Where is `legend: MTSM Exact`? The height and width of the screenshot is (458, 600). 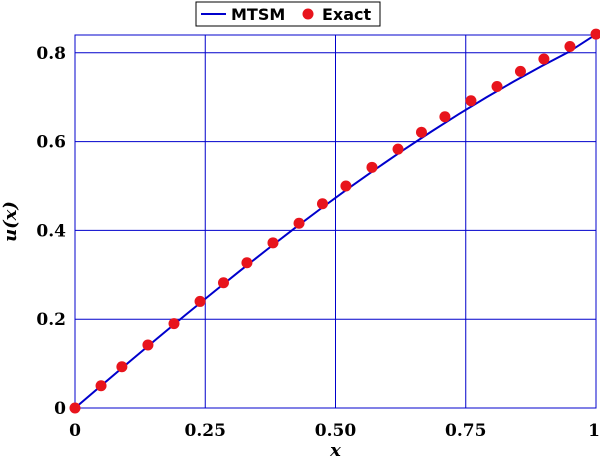 legend: MTSM Exact is located at coordinates (288, 14).